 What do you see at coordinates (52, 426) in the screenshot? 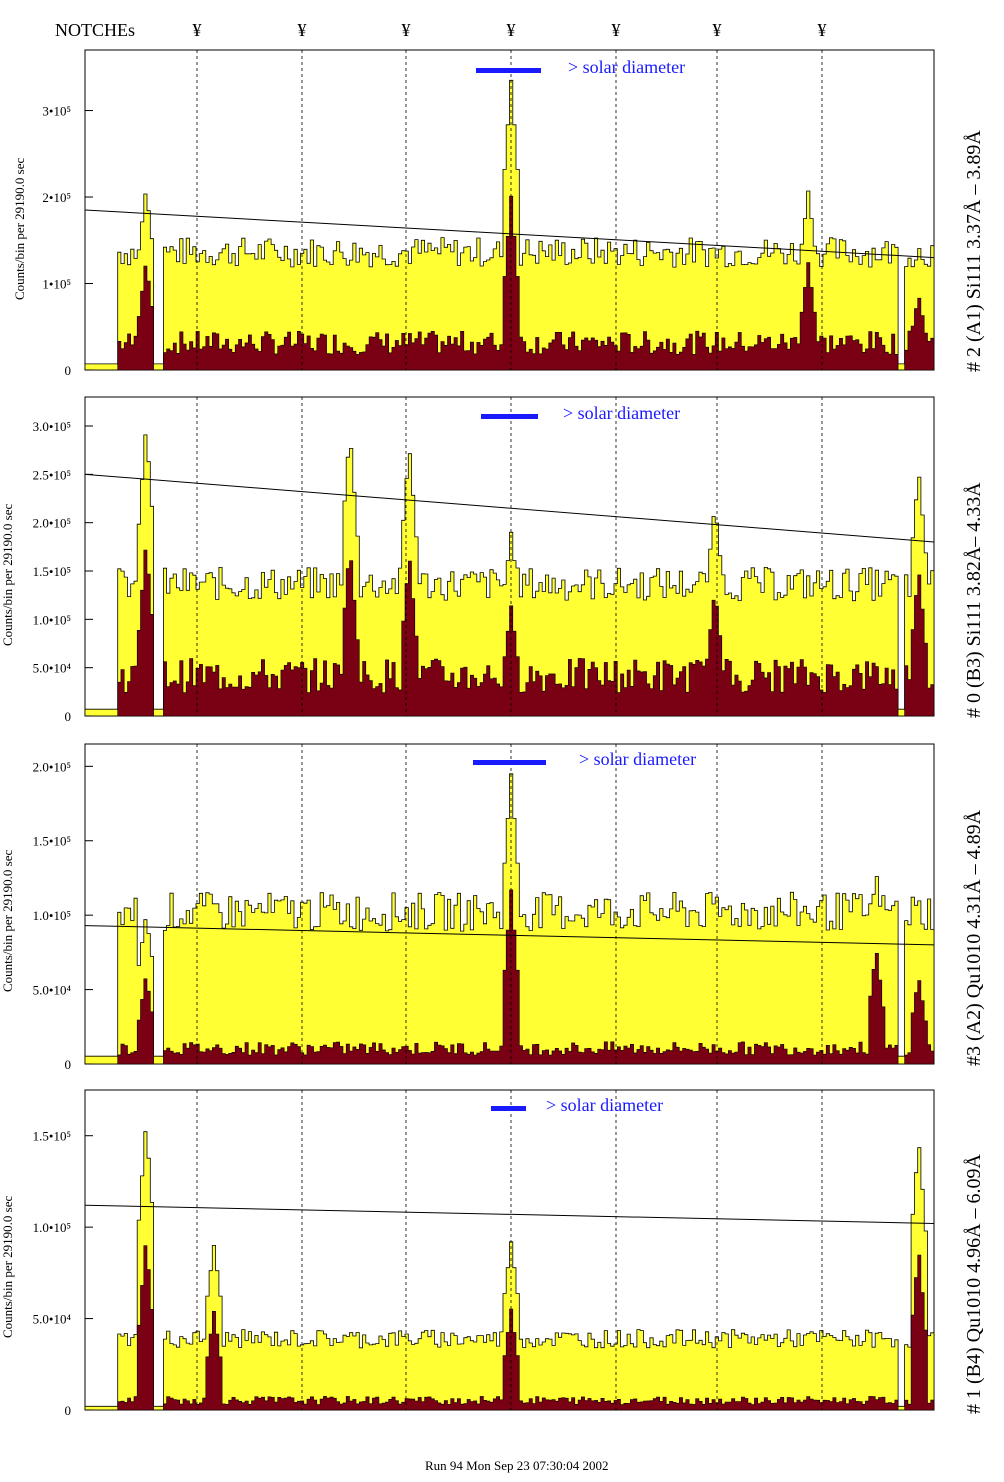
I see `y-tick-label: 3.0•10⁵` at bounding box center [52, 426].